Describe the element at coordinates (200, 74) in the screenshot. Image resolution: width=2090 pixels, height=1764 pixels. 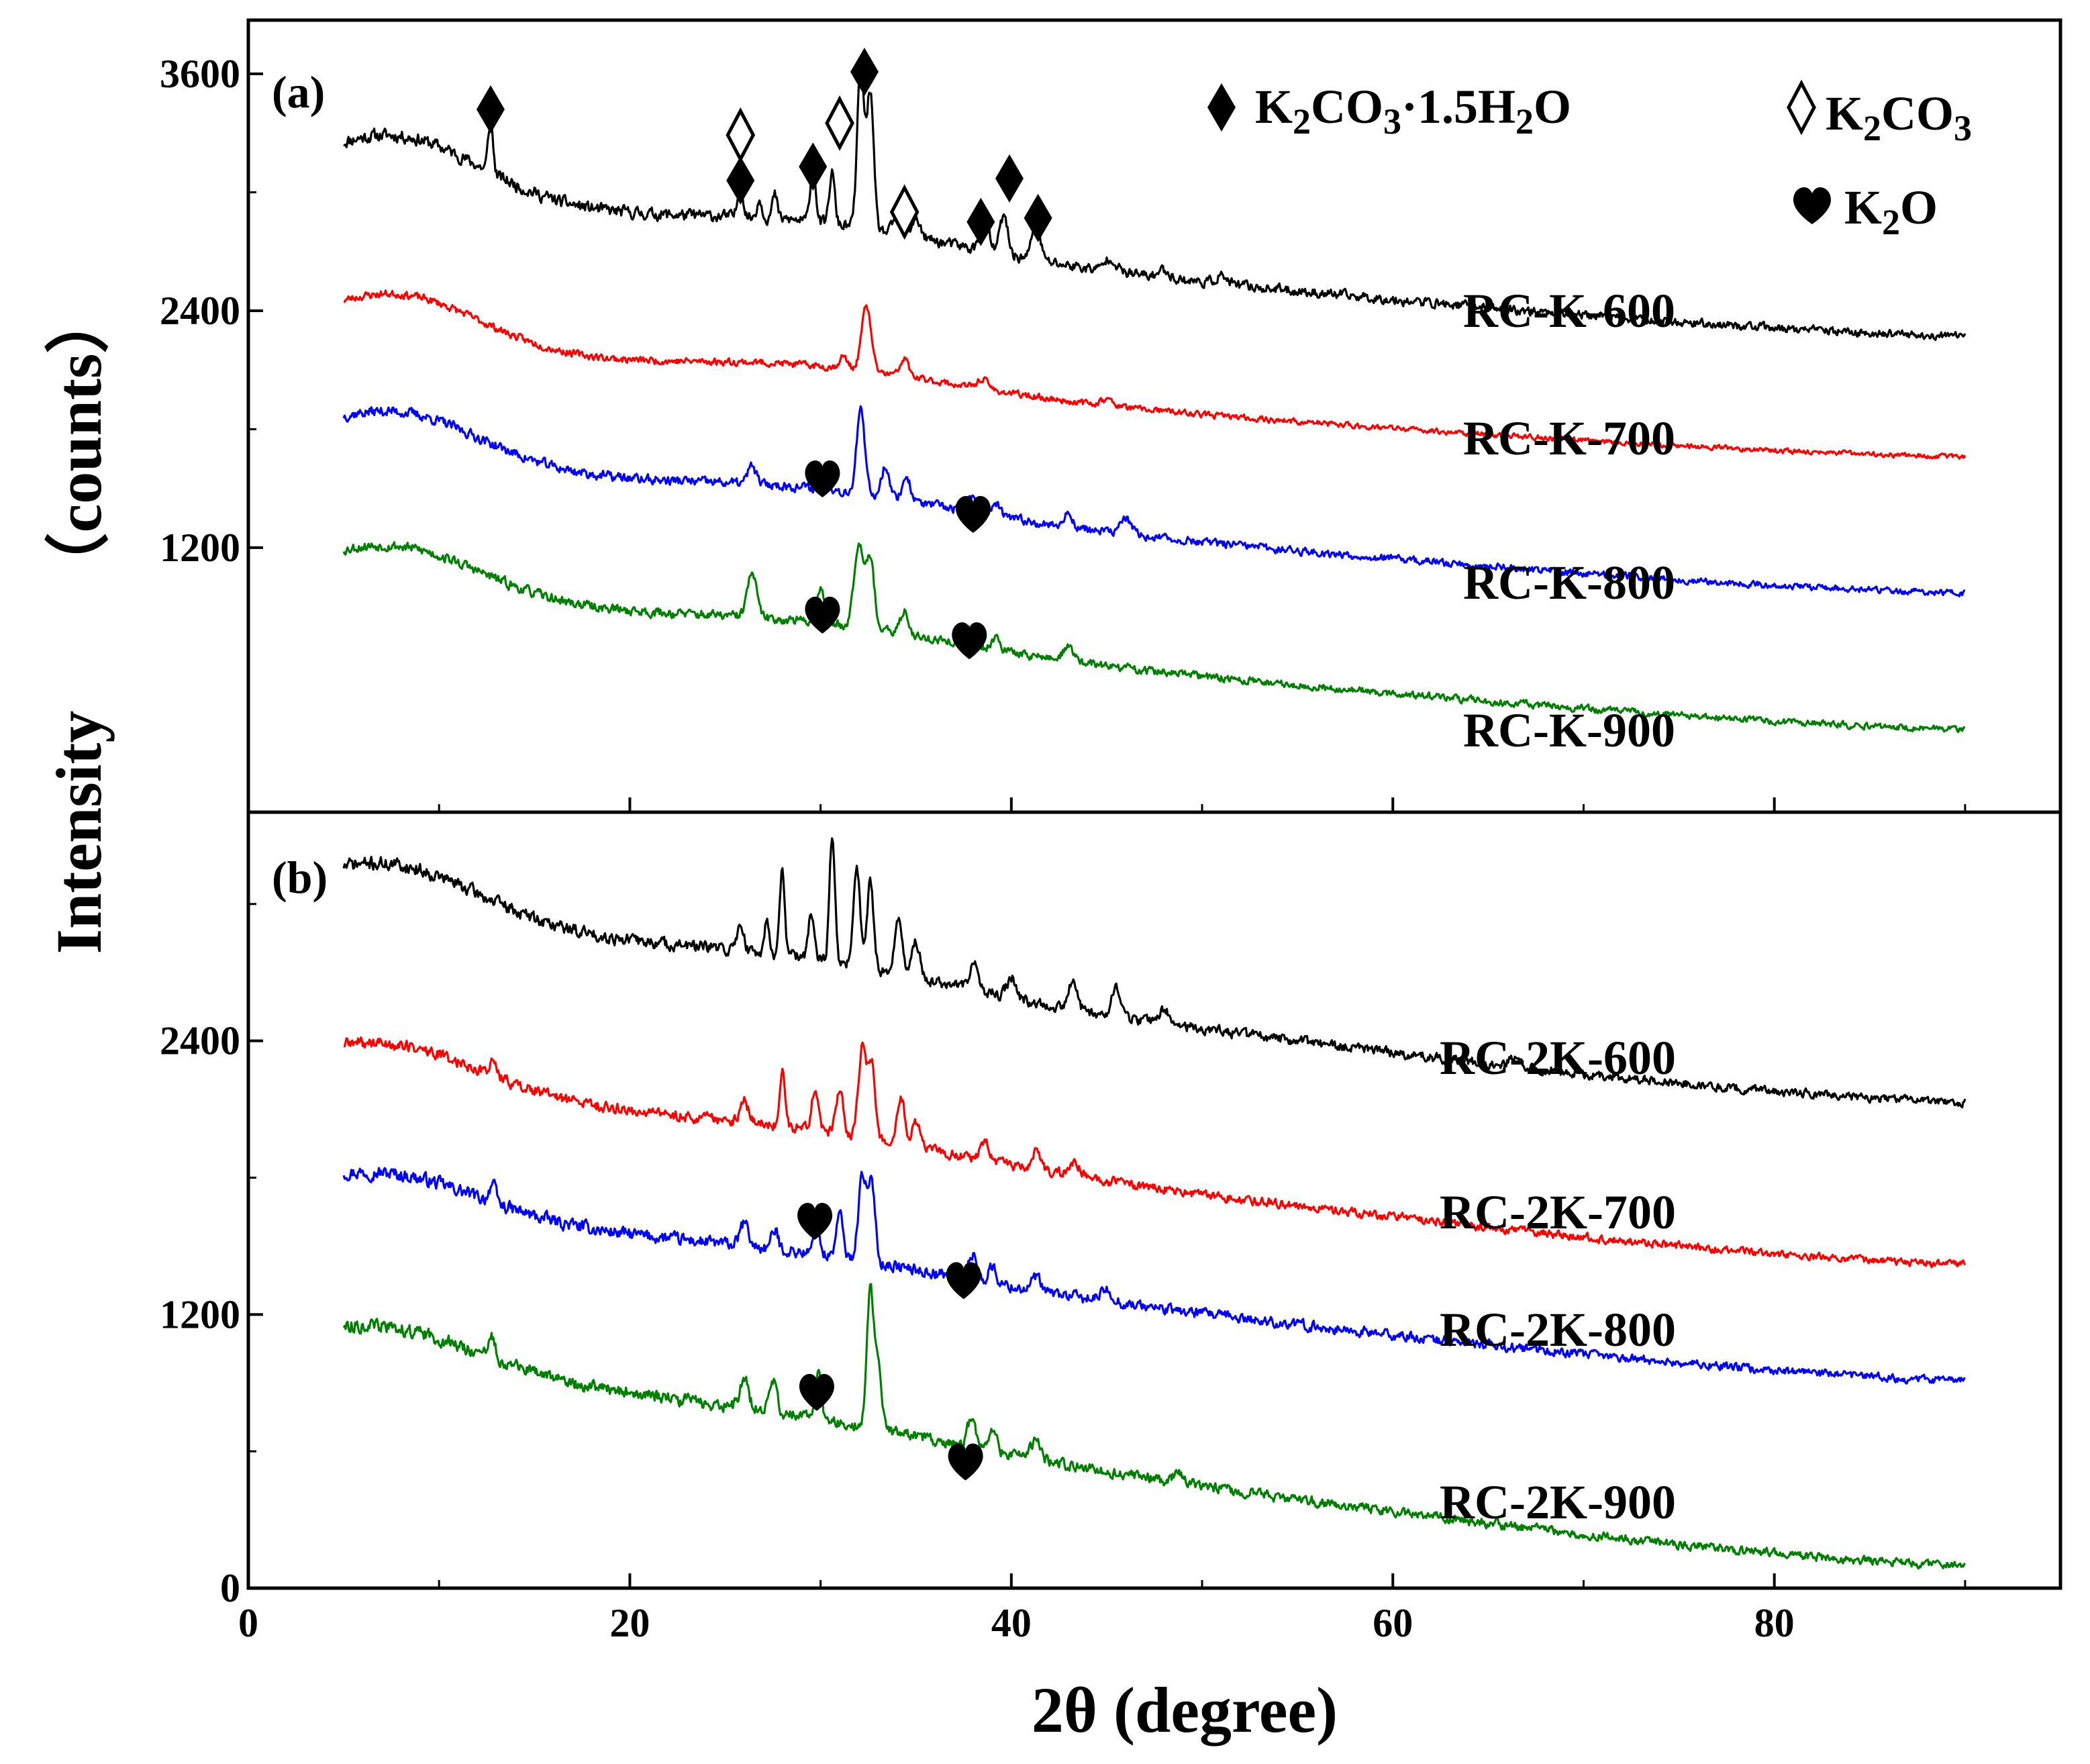
I see `a-y-tick-label-3600: 3600` at that location.